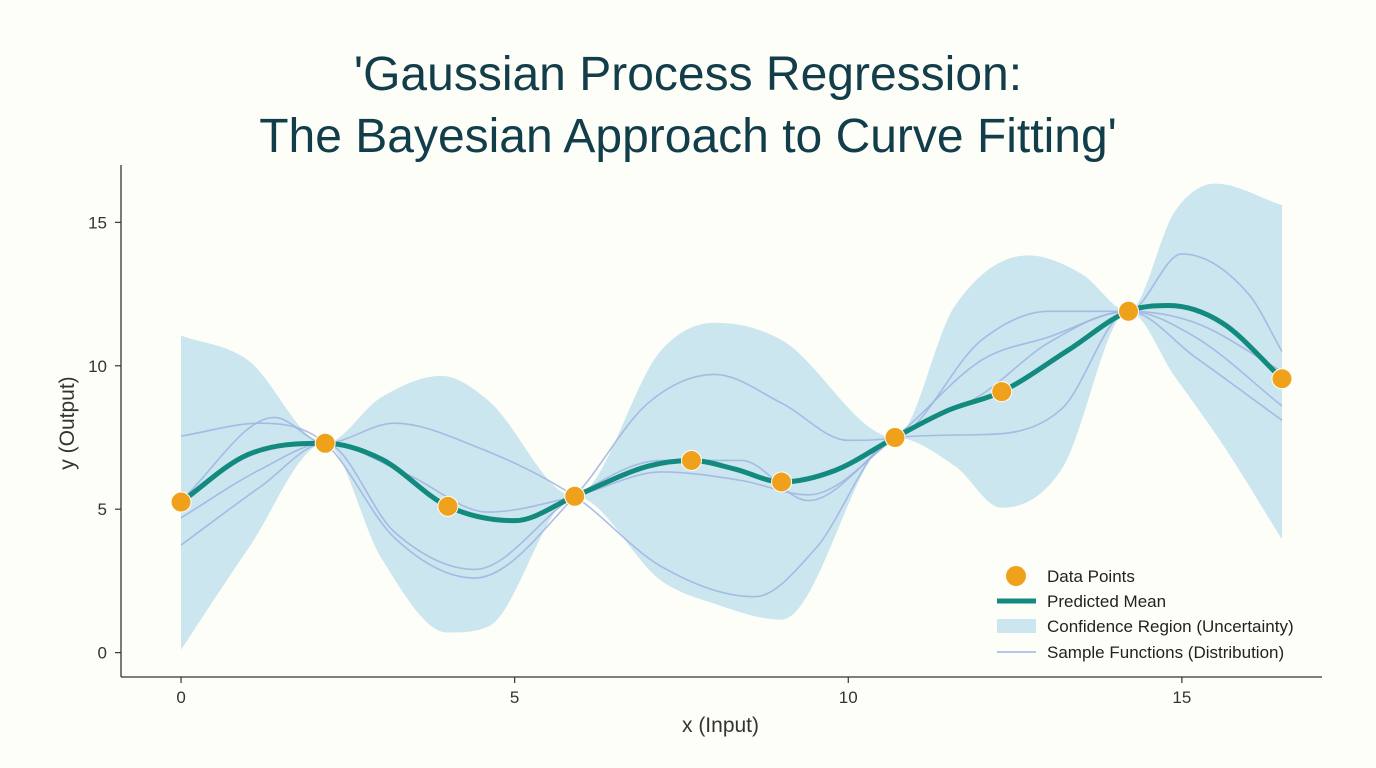 The image size is (1376, 768). What do you see at coordinates (848, 697) in the screenshot?
I see `x-tick-label-10: 10` at bounding box center [848, 697].